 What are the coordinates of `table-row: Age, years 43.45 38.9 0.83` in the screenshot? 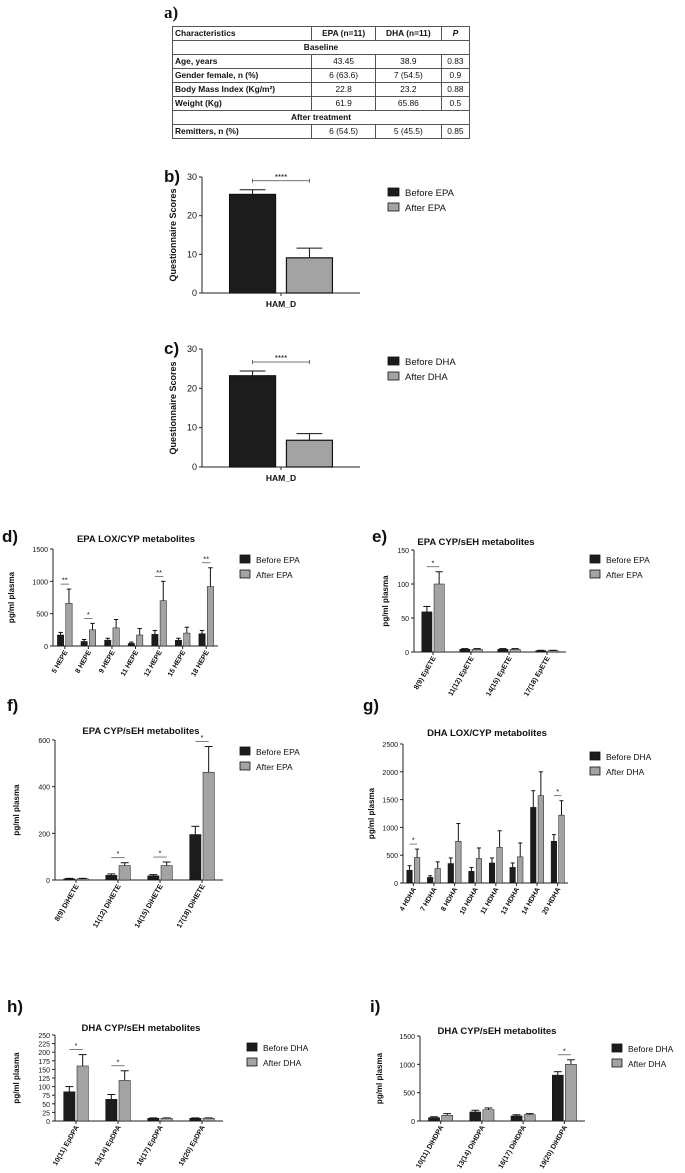 It's located at (321, 61).